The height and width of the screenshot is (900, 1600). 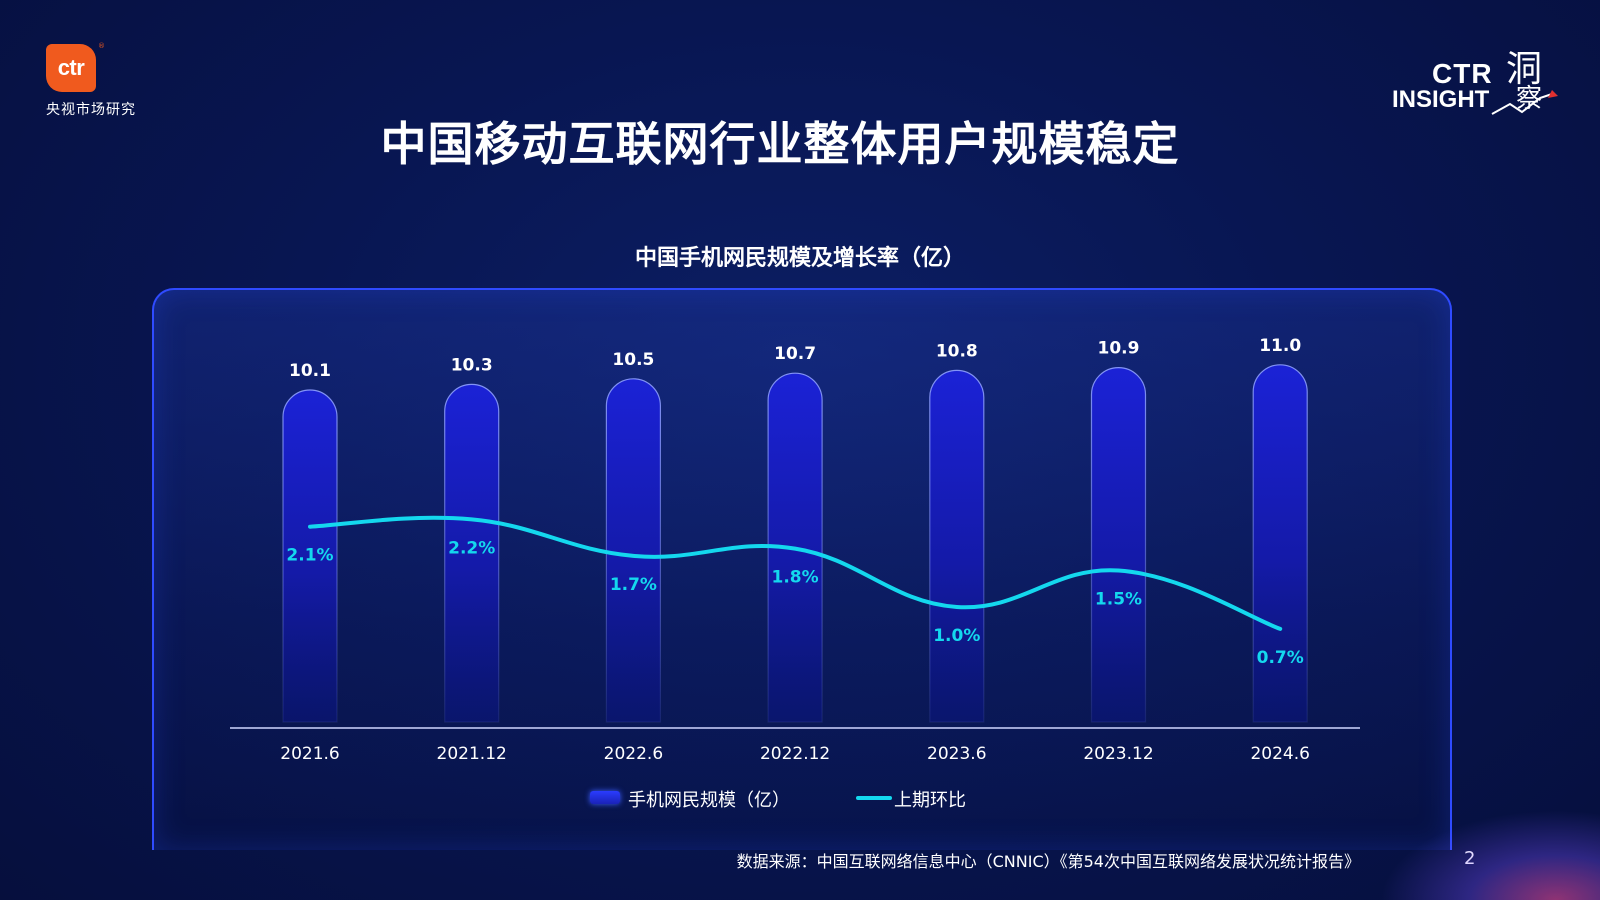 I want to click on growth-rate-line, so click(x=795, y=573).